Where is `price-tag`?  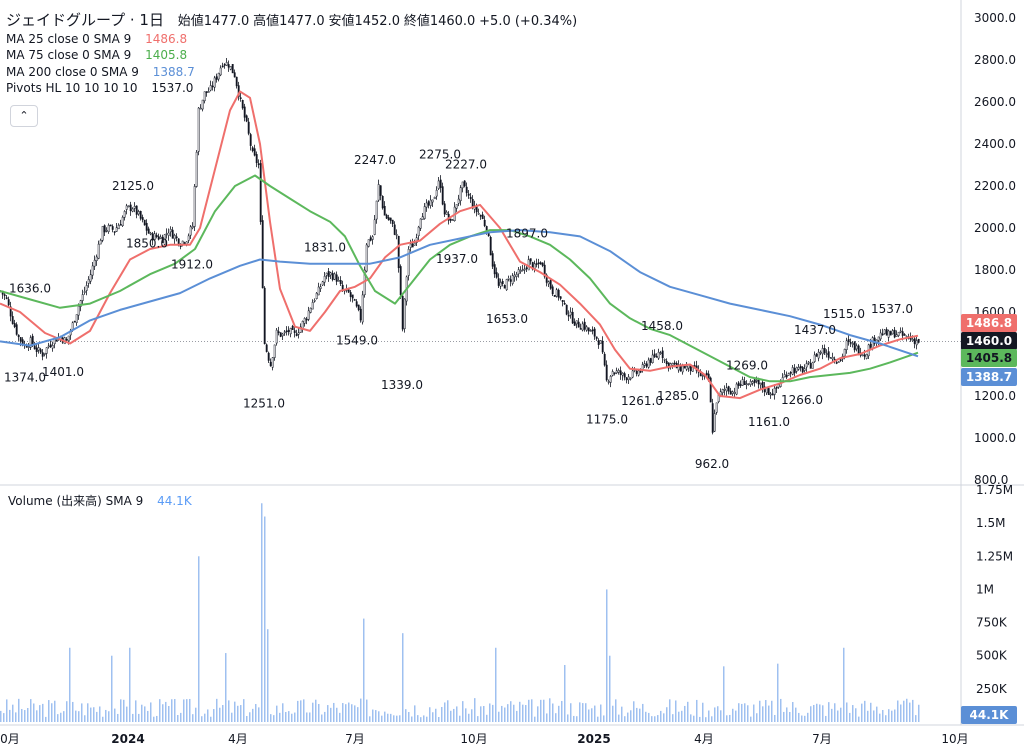 price-tag is located at coordinates (989, 377).